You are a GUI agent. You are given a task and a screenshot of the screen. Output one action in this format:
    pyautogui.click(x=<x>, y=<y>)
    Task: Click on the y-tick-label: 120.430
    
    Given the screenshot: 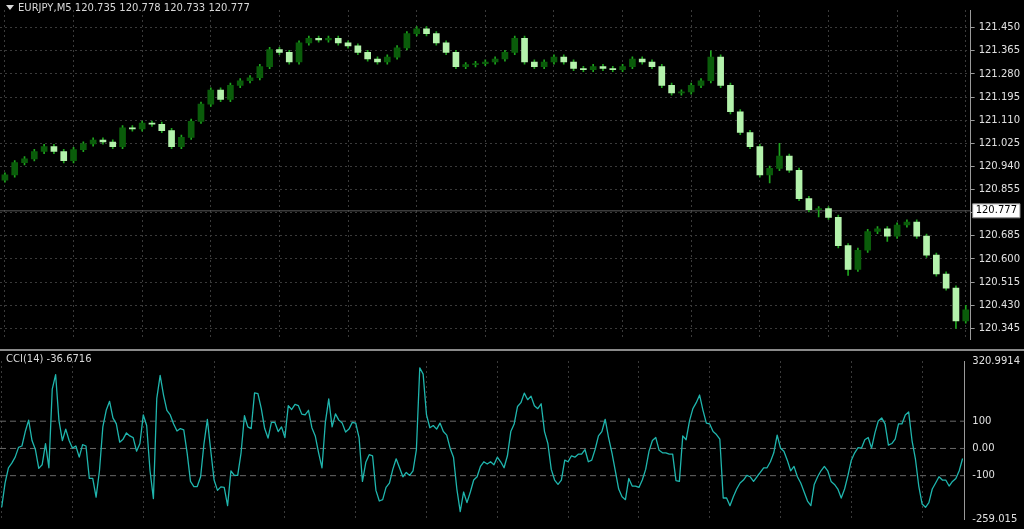 What is the action you would take?
    pyautogui.click(x=999, y=304)
    